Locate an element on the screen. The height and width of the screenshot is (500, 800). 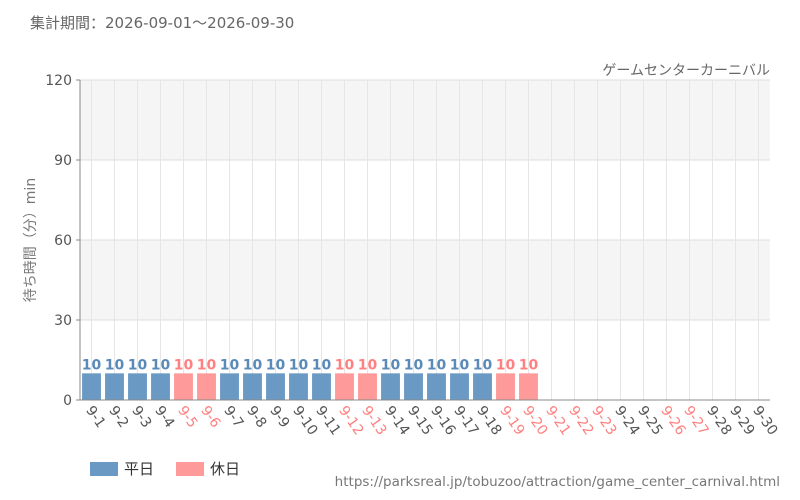
attraction-name: ゲームセンターカーニバル is located at coordinates (686, 71).